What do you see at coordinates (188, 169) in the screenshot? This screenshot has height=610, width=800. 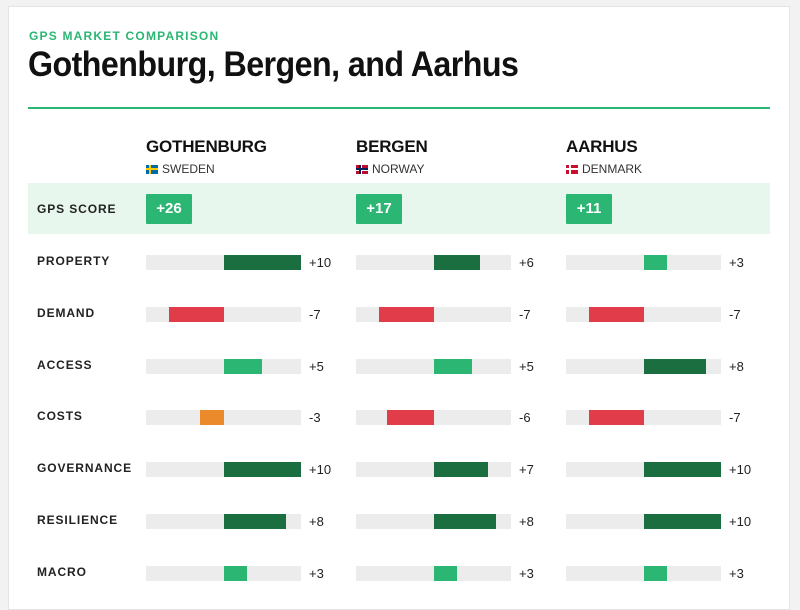 I see `country-name: SWEDEN` at bounding box center [188, 169].